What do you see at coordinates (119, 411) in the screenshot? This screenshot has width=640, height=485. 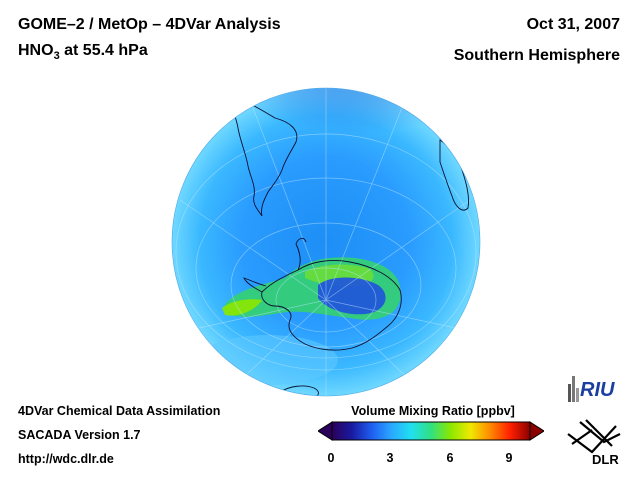 I see `footer-line-1: 4DVar Chemical Data Assimilation` at bounding box center [119, 411].